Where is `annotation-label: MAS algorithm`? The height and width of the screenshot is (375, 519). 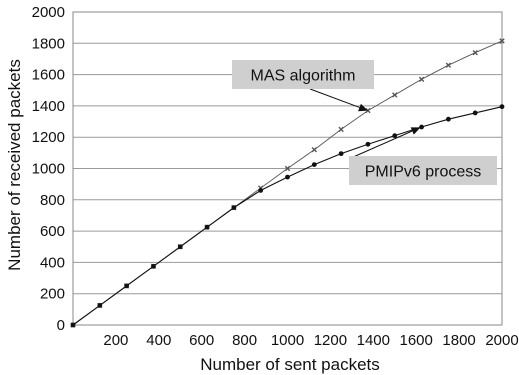 annotation-label: MAS algorithm is located at coordinates (303, 76).